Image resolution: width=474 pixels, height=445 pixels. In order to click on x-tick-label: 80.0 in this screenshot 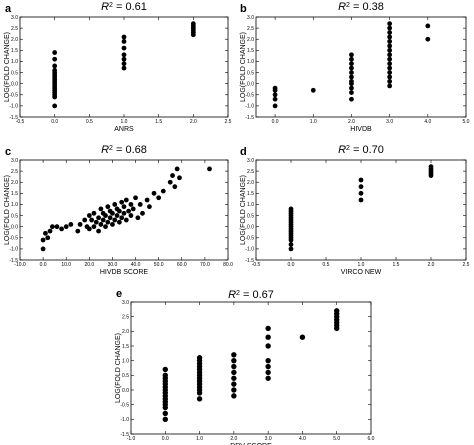, I will do `click(228, 265)`.